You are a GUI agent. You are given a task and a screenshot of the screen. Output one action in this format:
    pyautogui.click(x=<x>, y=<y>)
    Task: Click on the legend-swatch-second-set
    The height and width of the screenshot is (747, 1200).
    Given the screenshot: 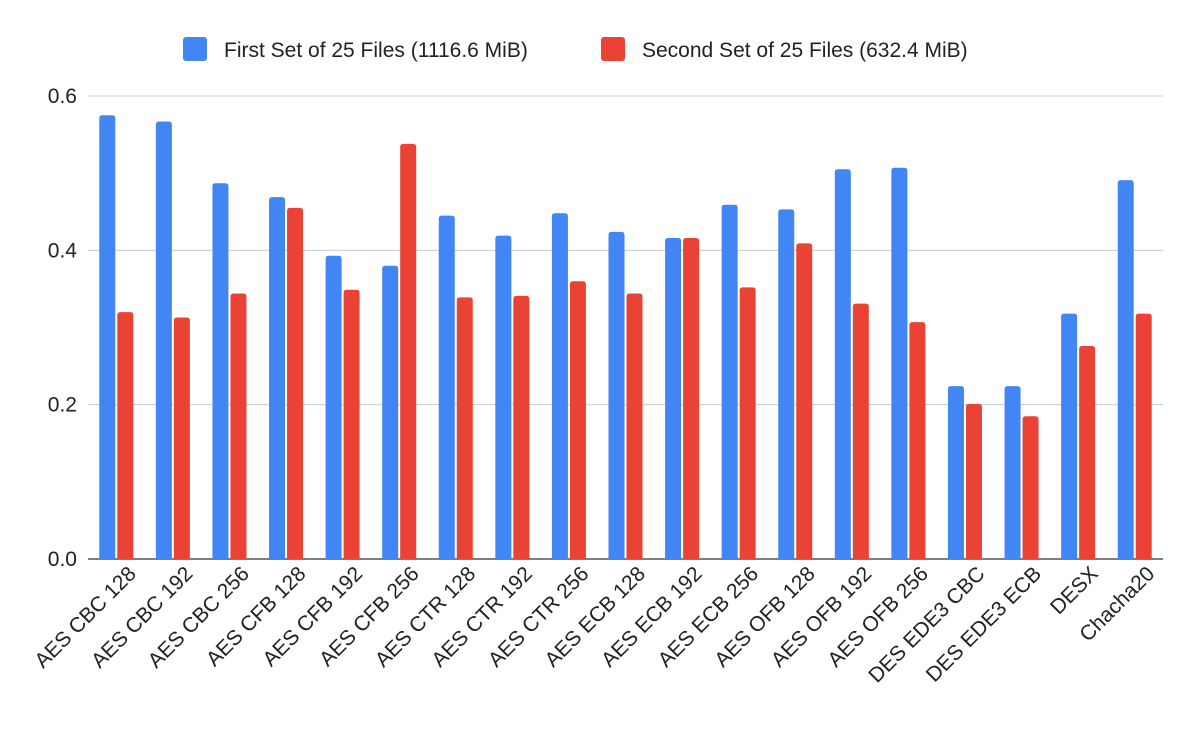 What is the action you would take?
    pyautogui.click(x=613, y=49)
    